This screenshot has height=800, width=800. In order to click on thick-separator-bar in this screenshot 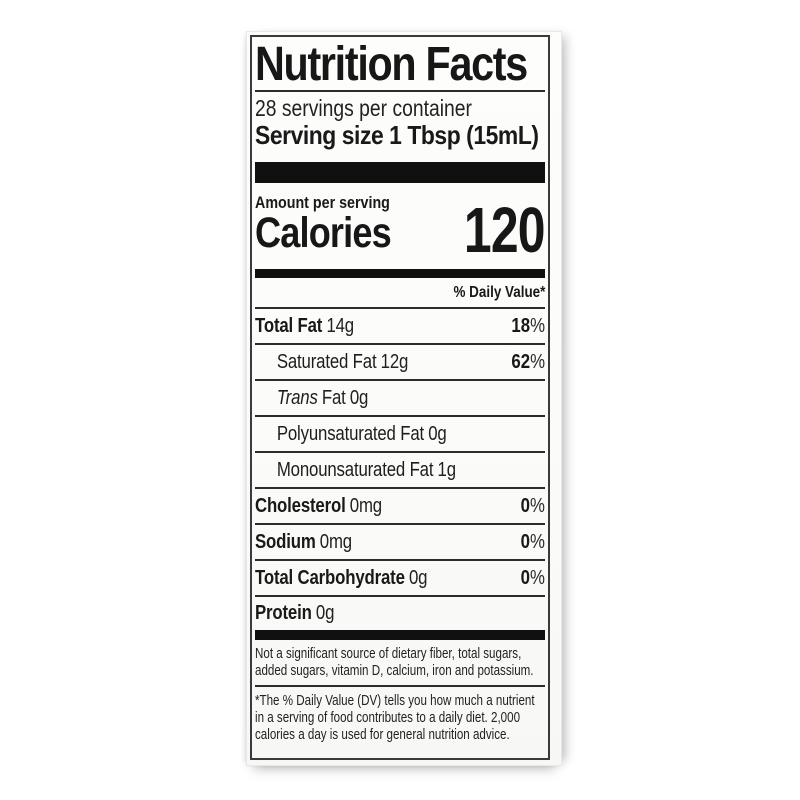, I will do `click(400, 172)`.